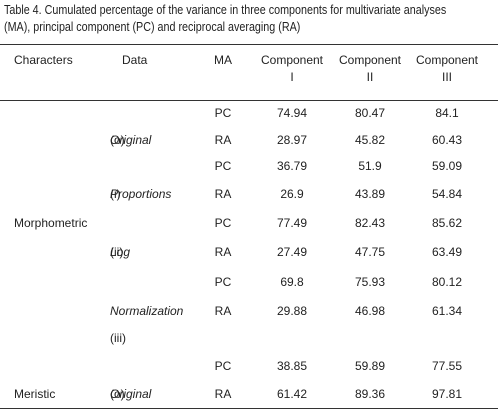 The image size is (498, 412). I want to click on value-cell: 84.1, so click(447, 113).